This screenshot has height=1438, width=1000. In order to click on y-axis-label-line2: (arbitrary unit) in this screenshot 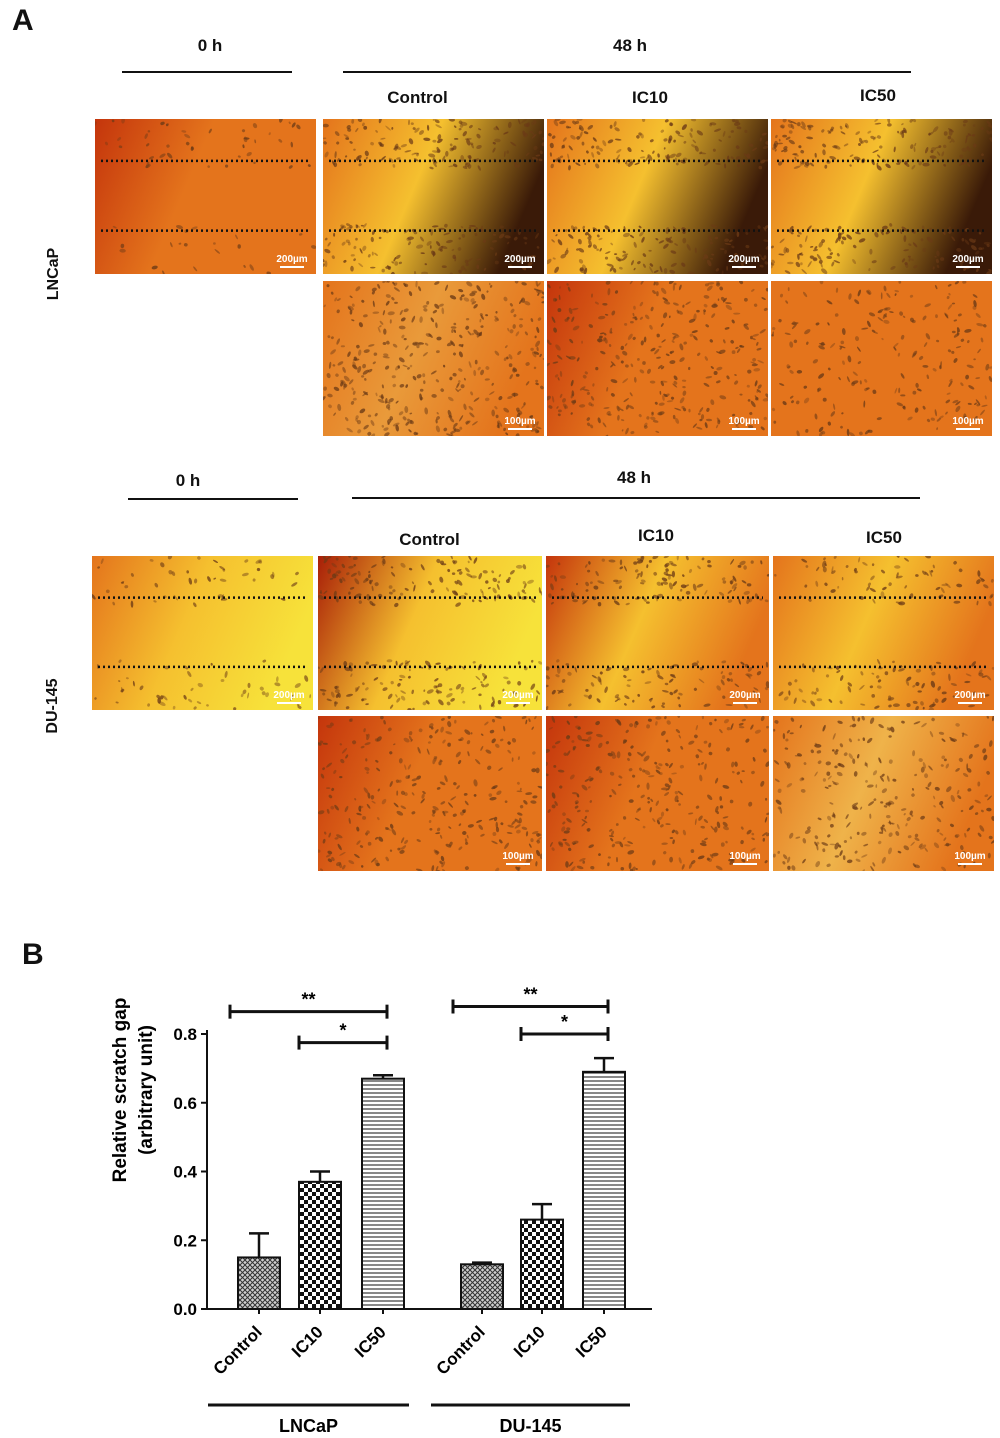, I will do `click(146, 1090)`.